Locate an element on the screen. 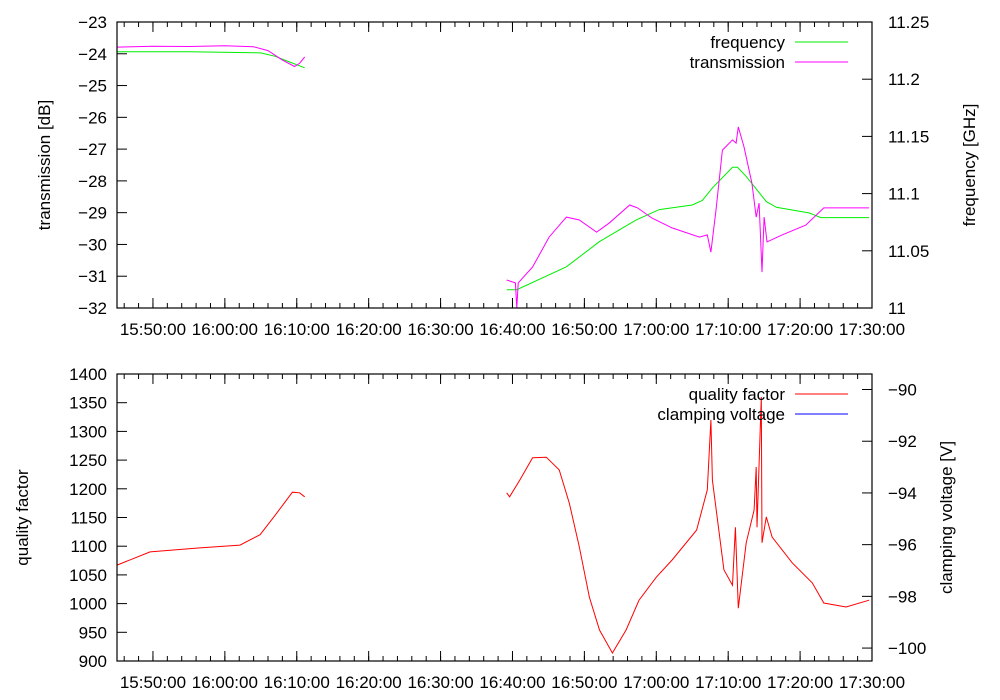 The height and width of the screenshot is (700, 1000). y-tick-label: −25 is located at coordinates (92, 86).